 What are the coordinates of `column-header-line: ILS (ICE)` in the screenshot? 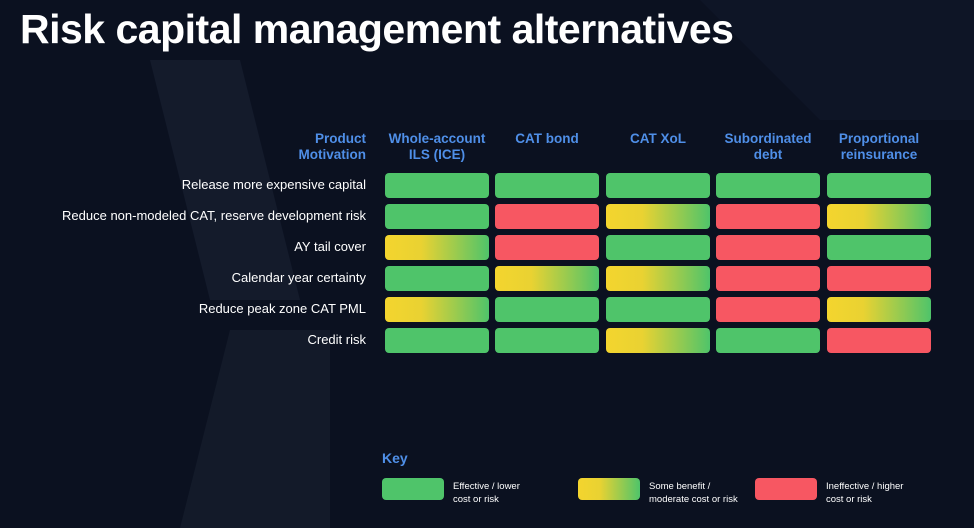 It's located at (437, 154).